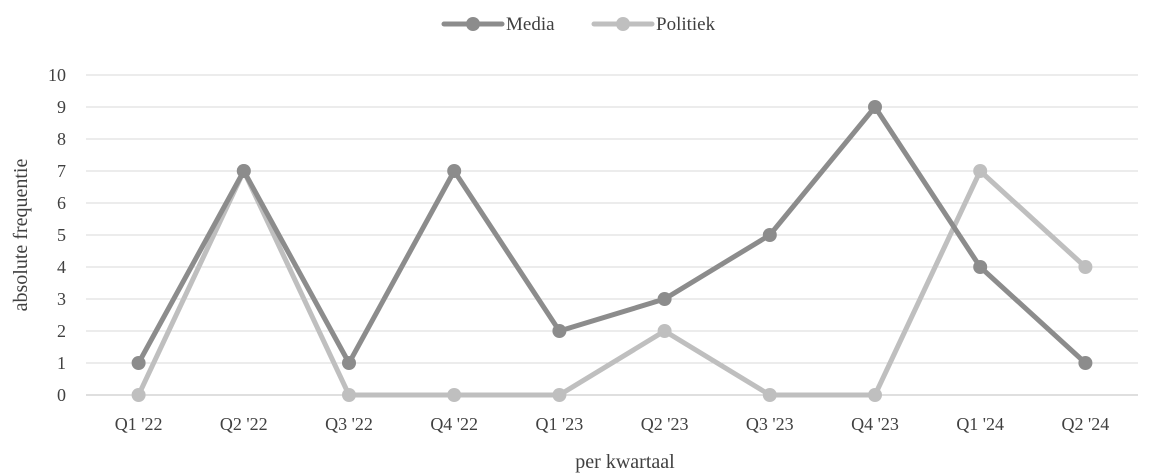 The height and width of the screenshot is (475, 1150). Describe the element at coordinates (21, 235) in the screenshot. I see `y-axis-title: absolute frequentie` at that location.